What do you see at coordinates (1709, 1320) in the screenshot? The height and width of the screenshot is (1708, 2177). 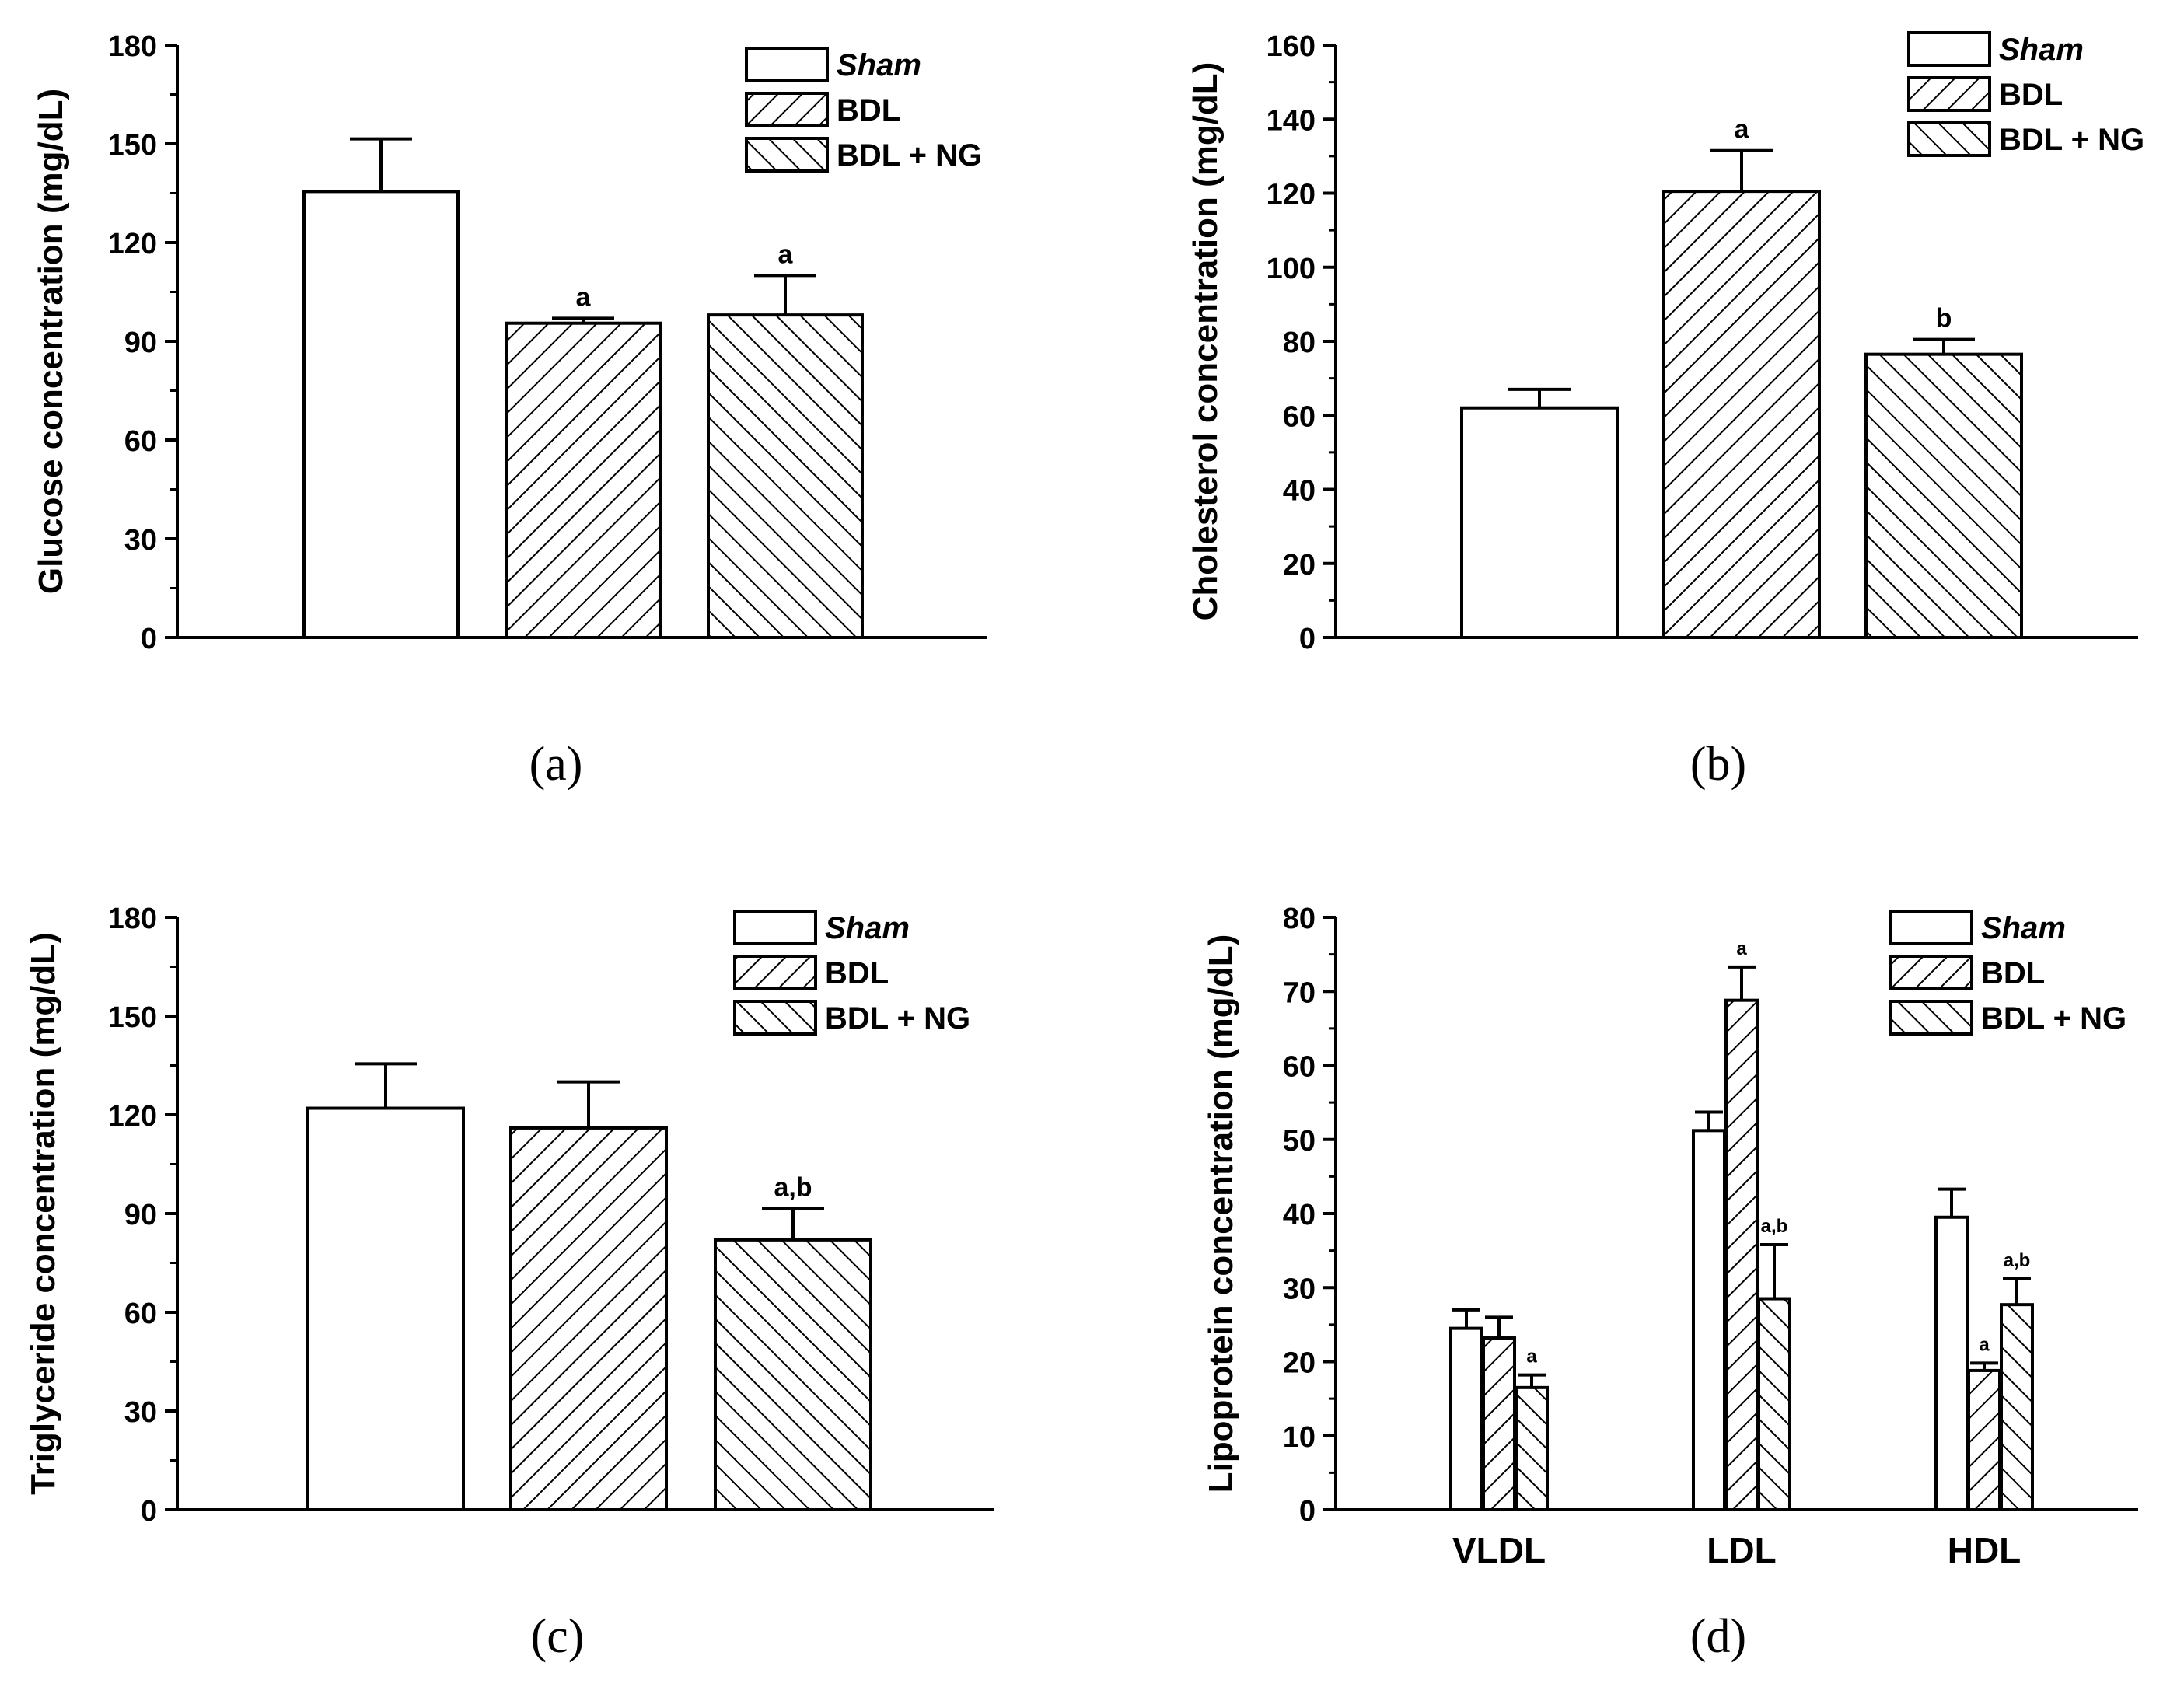 I see `bar-ldl-sham` at bounding box center [1709, 1320].